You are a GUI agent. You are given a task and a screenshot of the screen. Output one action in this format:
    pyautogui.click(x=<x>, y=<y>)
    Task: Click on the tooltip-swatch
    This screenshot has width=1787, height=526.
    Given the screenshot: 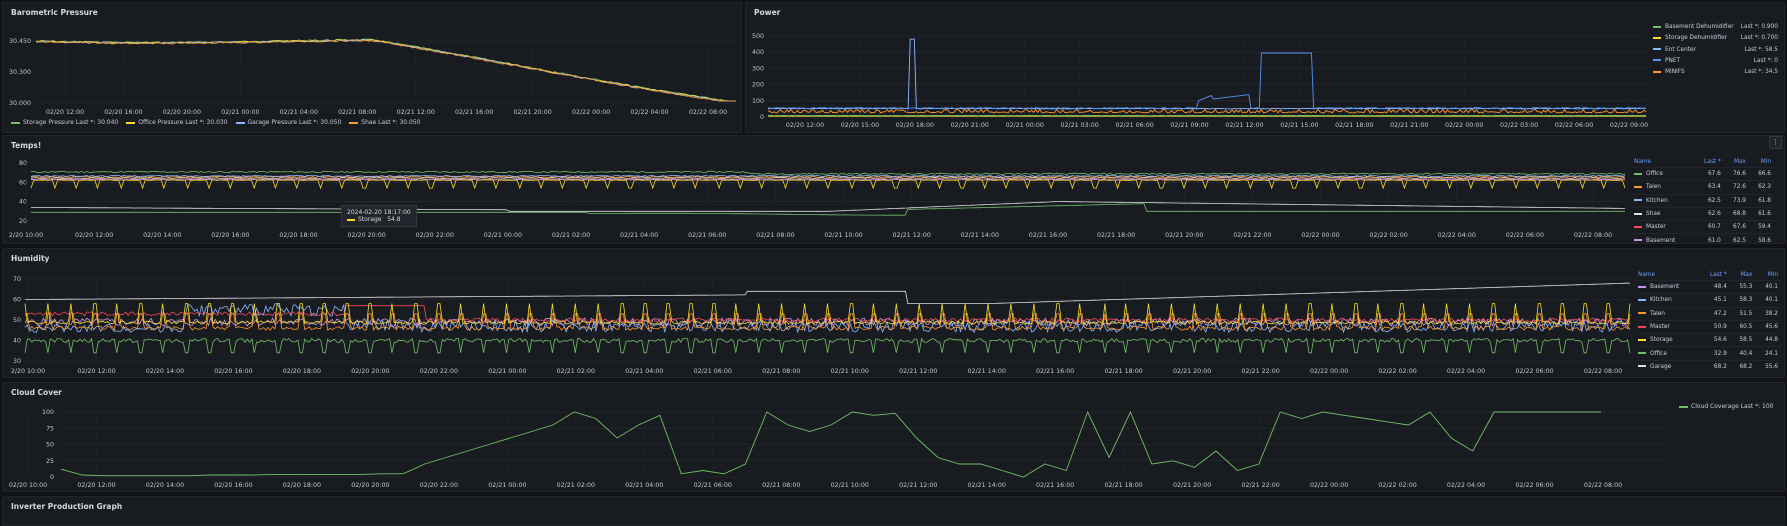 What is the action you would take?
    pyautogui.click(x=351, y=220)
    